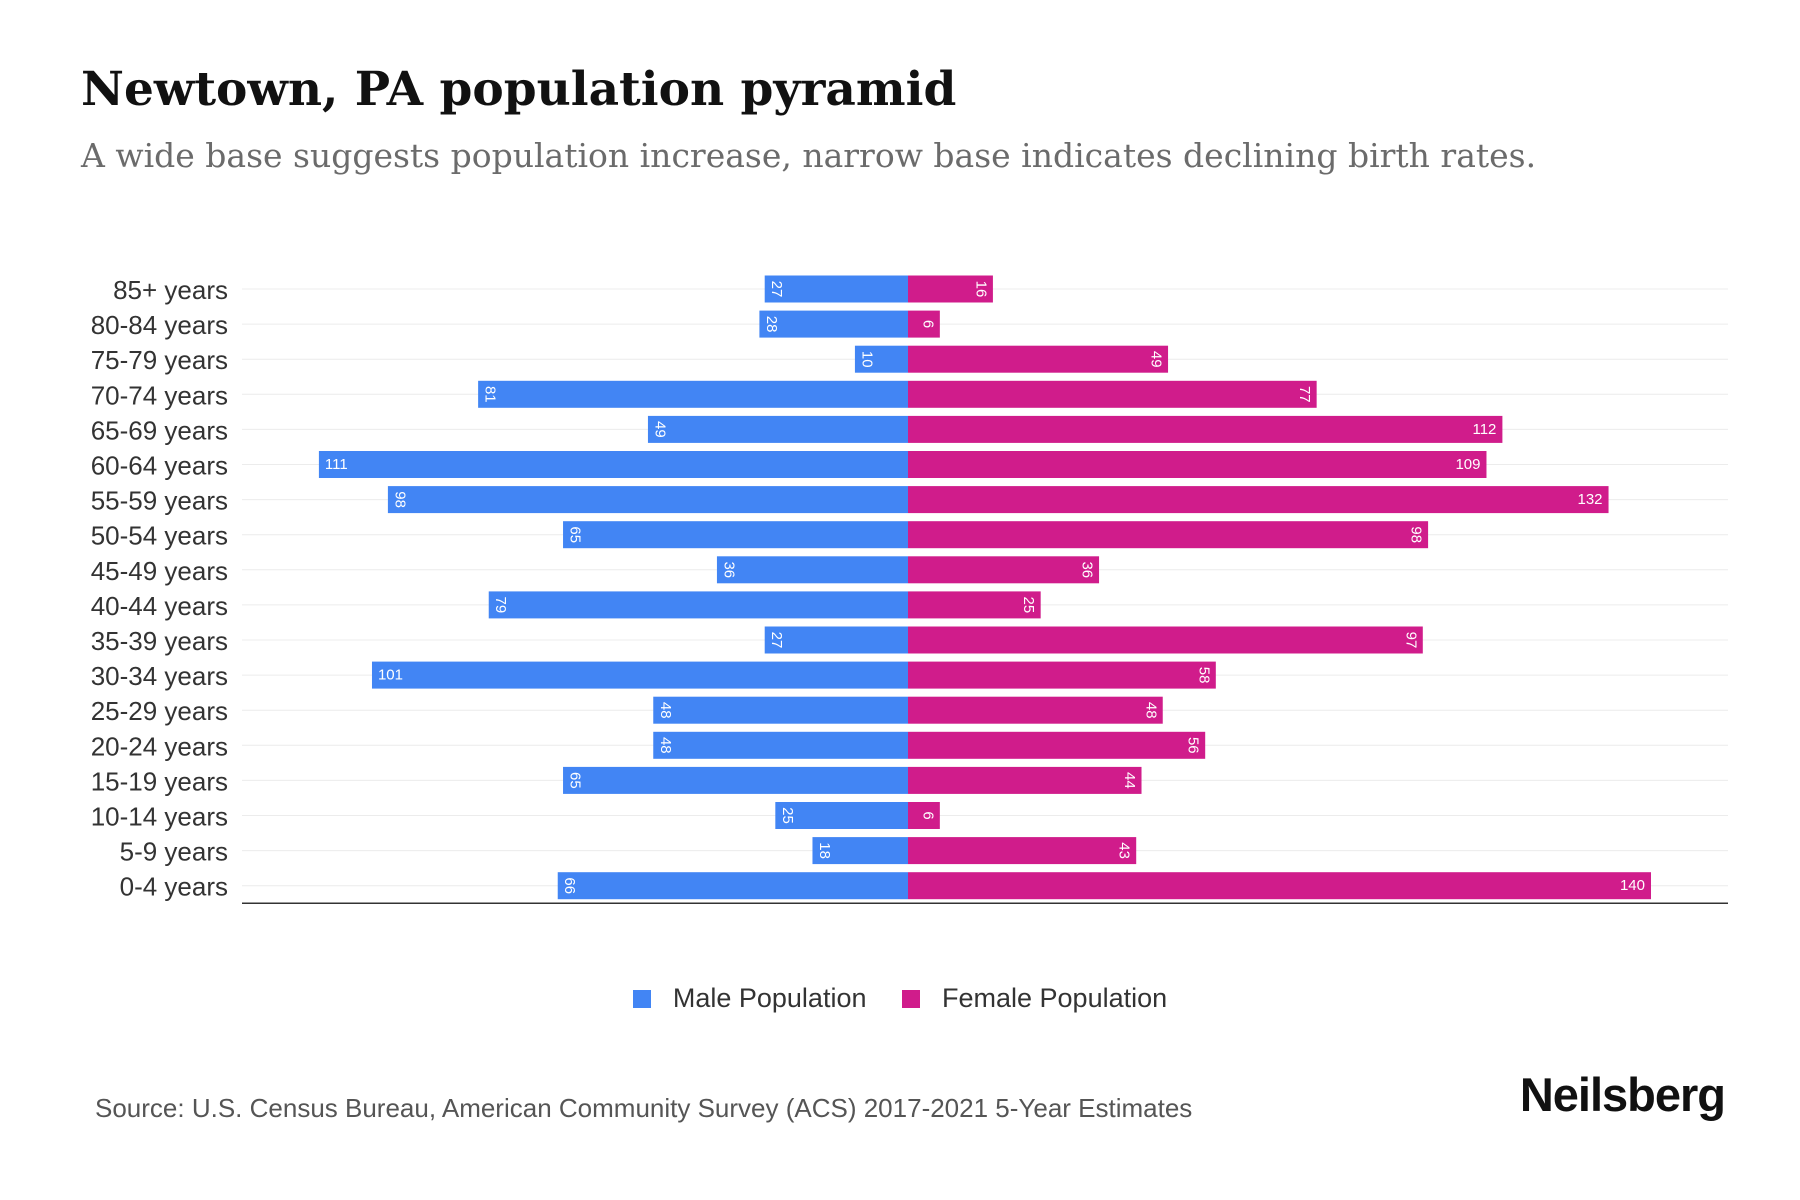 This screenshot has height=1200, width=1800. I want to click on age-group-label: 30-34 years, so click(159, 676).